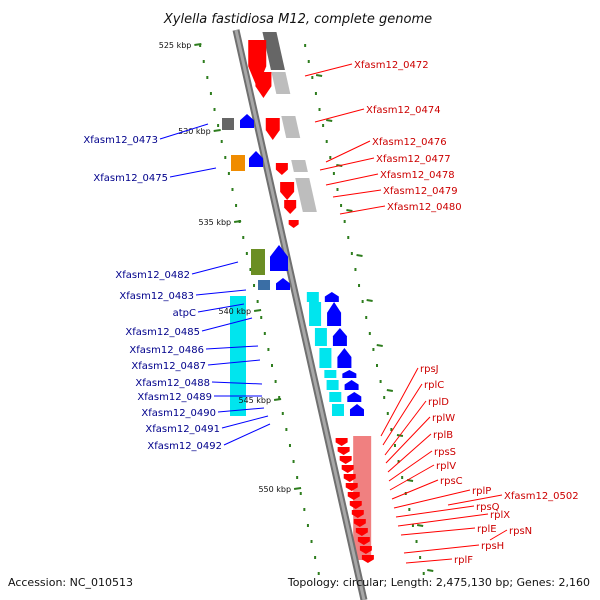 The height and width of the screenshot is (600, 600). What do you see at coordinates (166, 350) in the screenshot?
I see `forward-gene-label: Xfasm12_0486` at bounding box center [166, 350].